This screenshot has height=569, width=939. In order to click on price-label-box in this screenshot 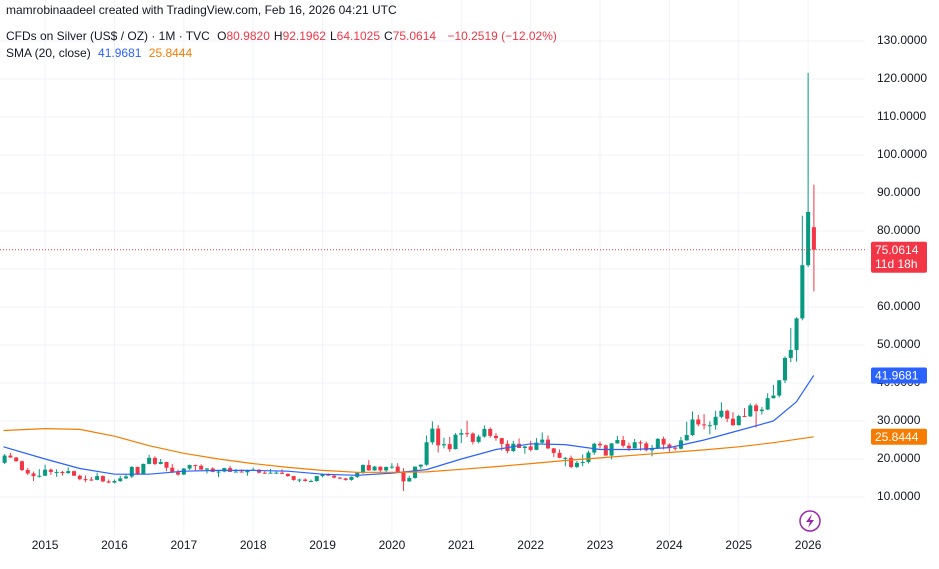, I will do `click(899, 375)`.